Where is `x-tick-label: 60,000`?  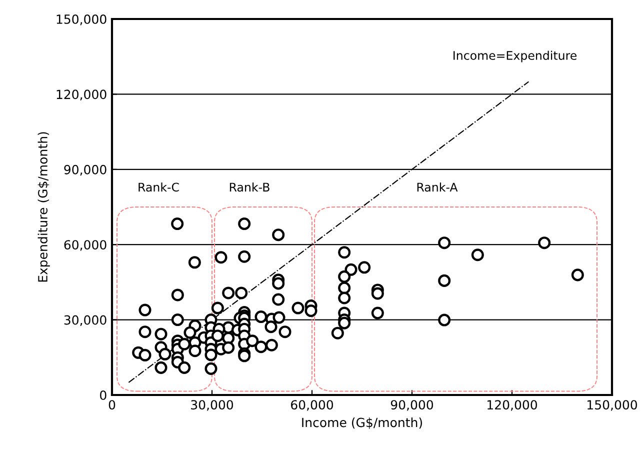 x-tick-label: 60,000 is located at coordinates (312, 405).